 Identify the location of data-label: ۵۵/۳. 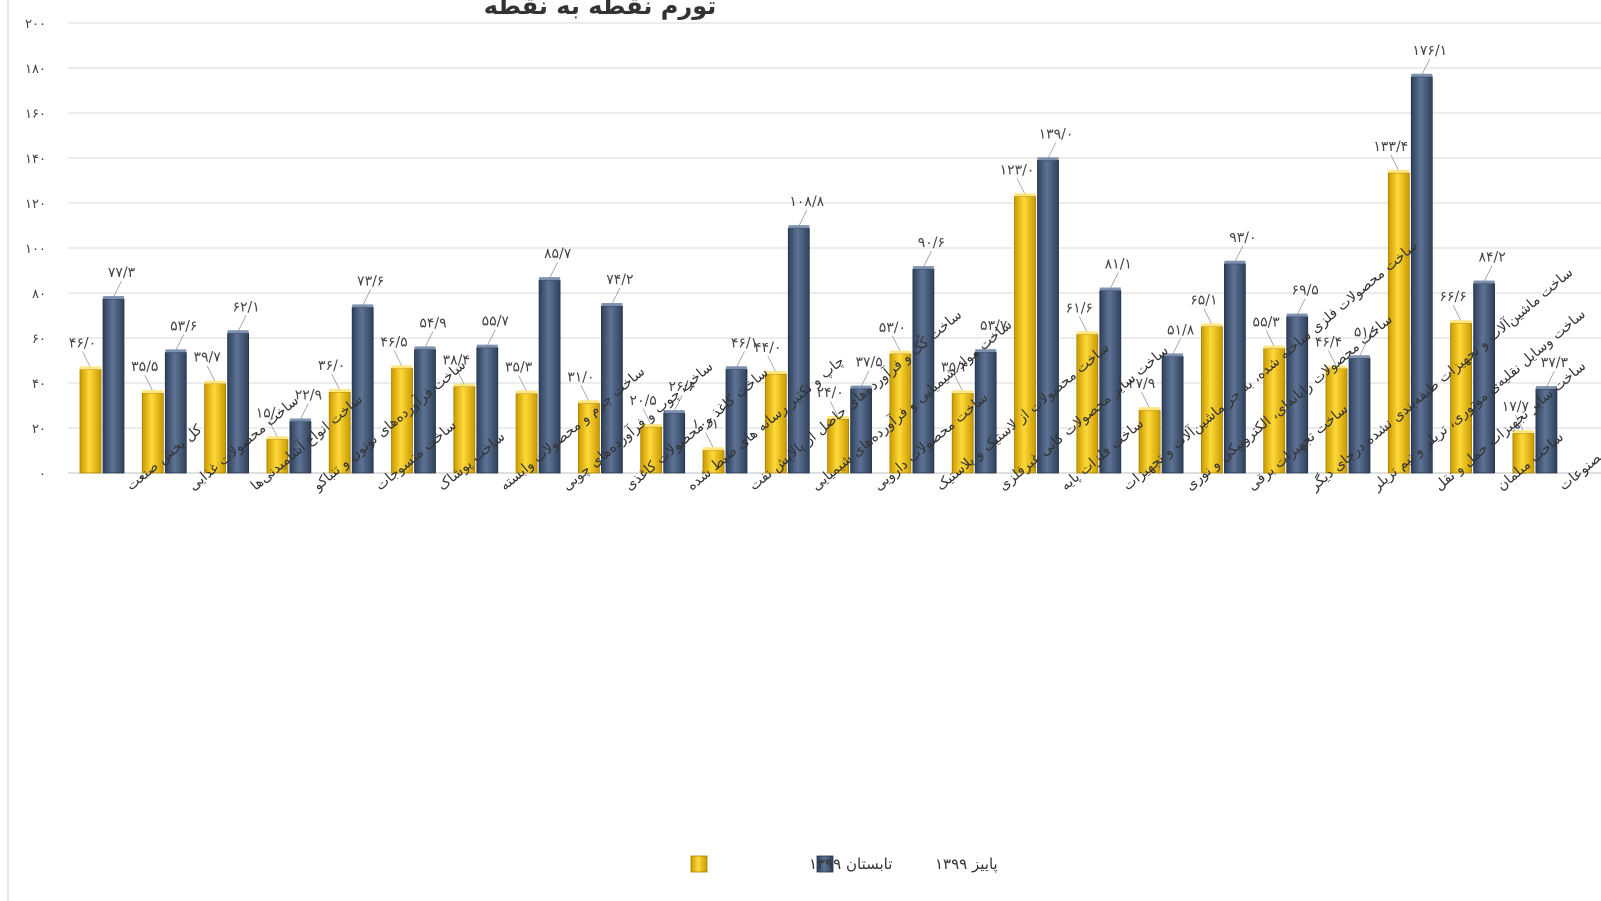
(1267, 323).